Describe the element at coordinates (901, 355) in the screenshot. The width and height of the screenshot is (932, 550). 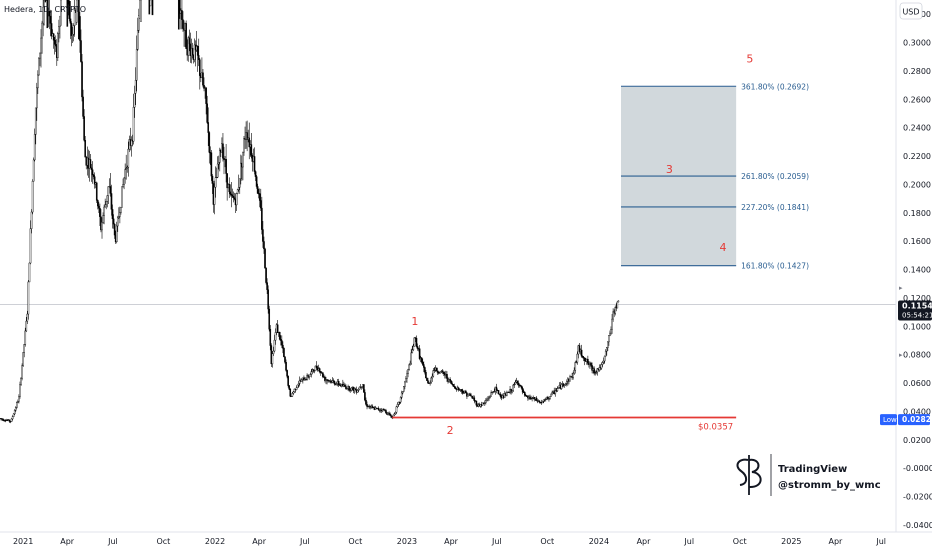
I see `scroll-down-icon: ▸` at that location.